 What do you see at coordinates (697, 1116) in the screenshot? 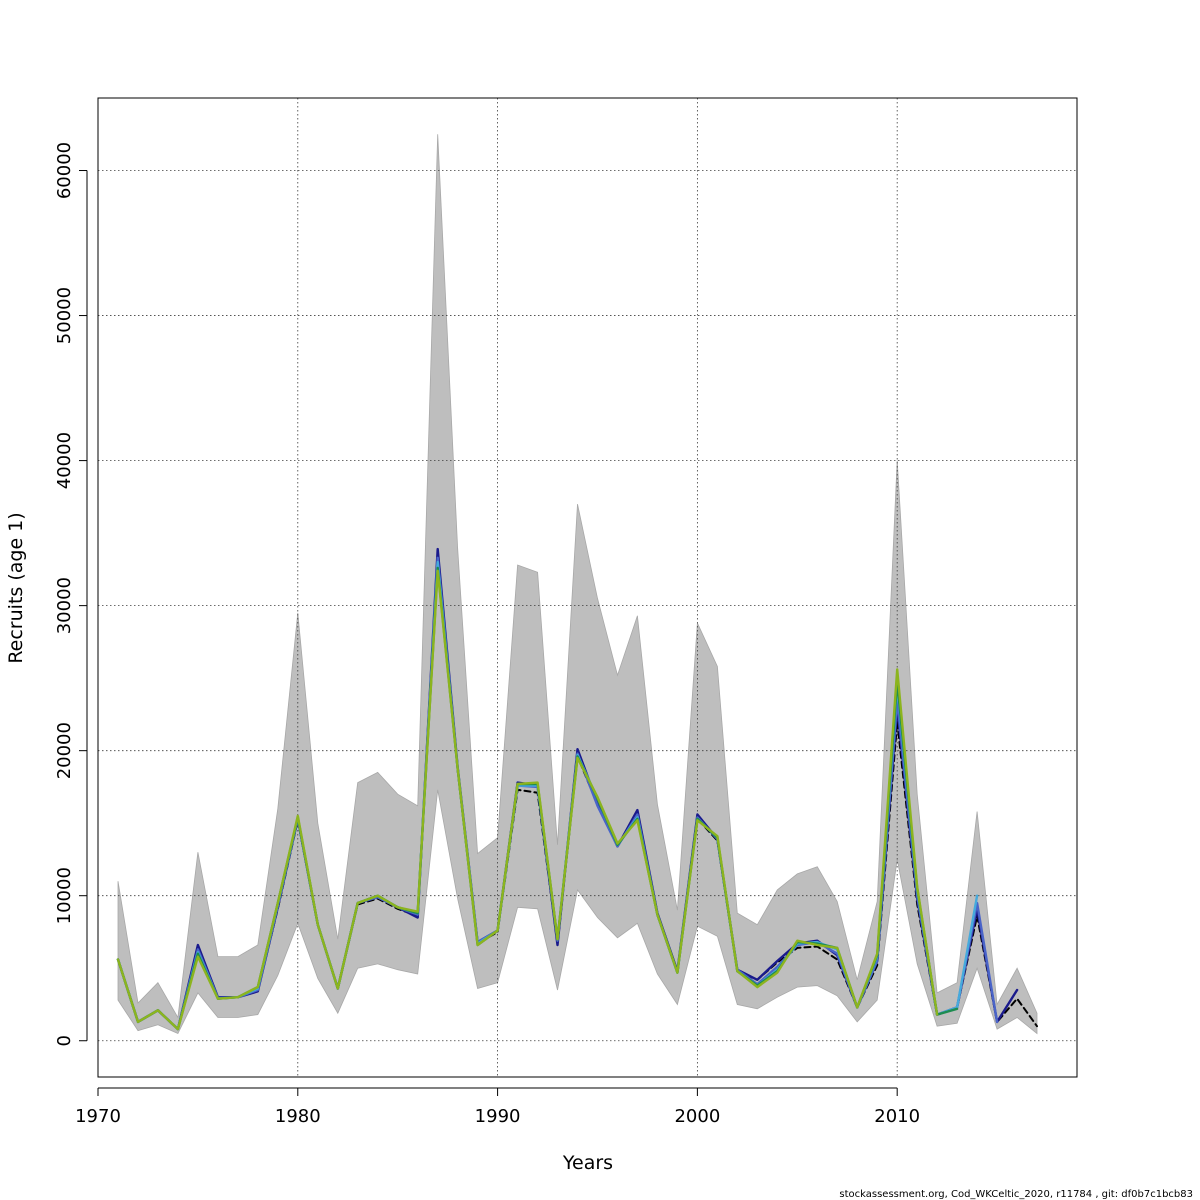
I see `x-tick-label-2000: 2000` at bounding box center [697, 1116].